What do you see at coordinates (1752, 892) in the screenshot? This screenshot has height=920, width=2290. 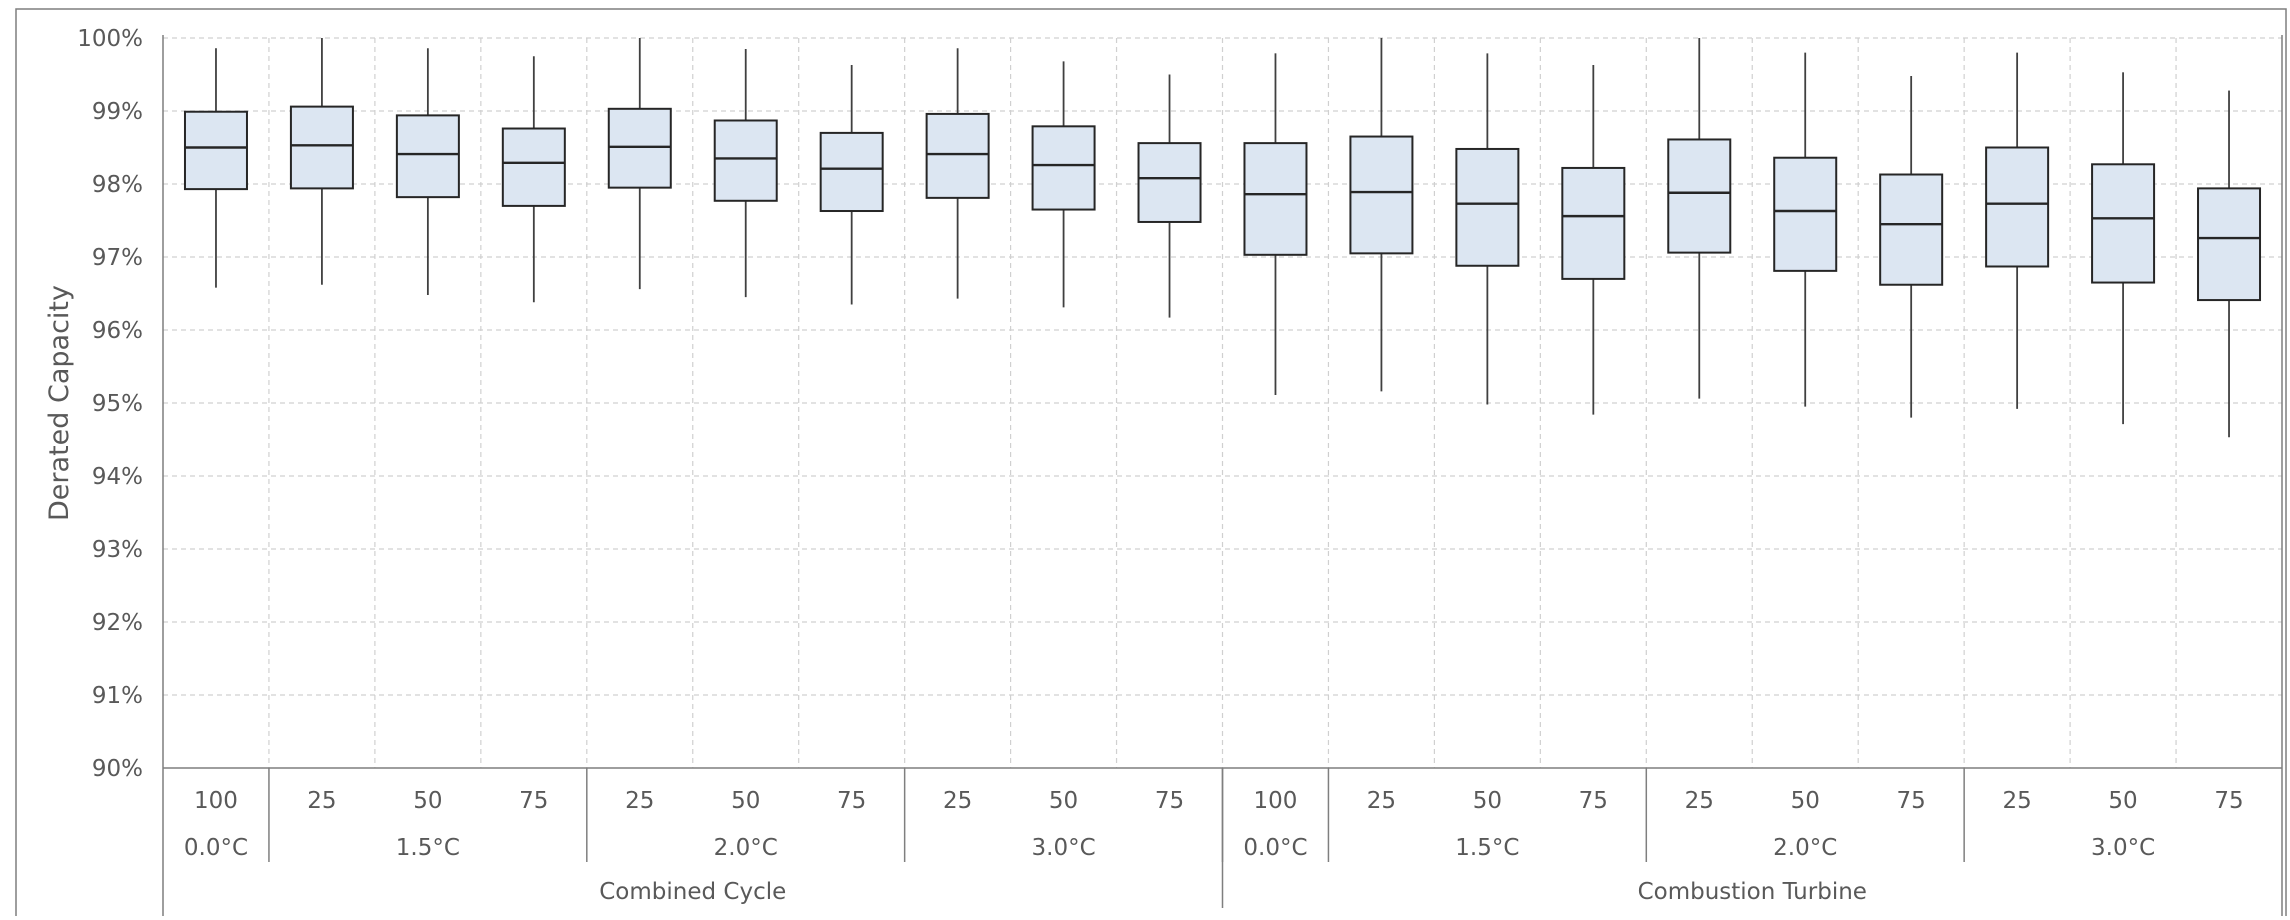 I see `x-level-label: Combustion Turbine` at bounding box center [1752, 892].